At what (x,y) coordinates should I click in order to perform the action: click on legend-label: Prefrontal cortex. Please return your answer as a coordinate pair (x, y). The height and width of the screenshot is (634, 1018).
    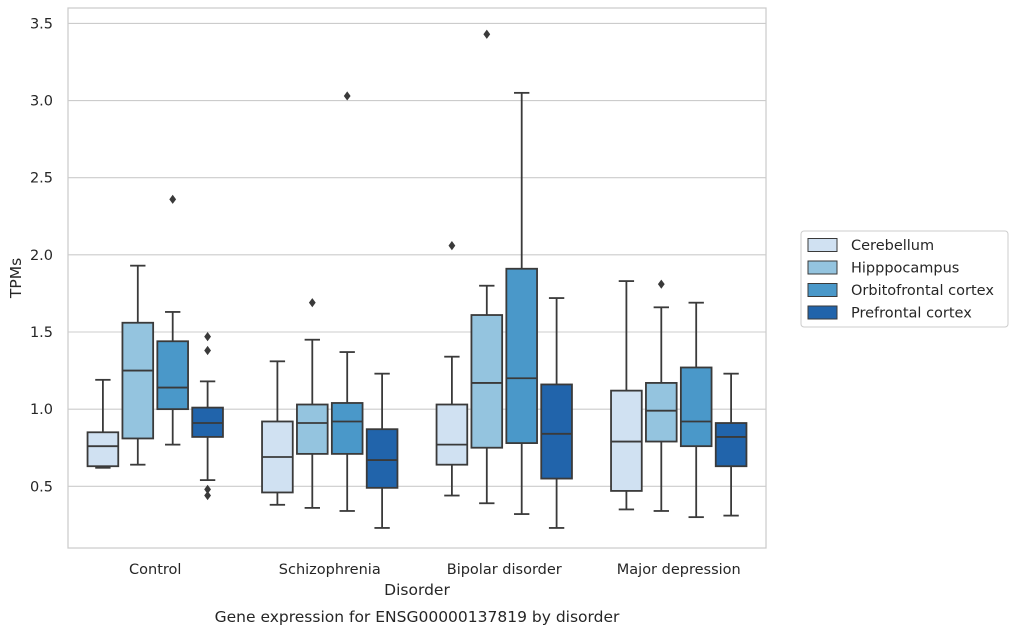
    Looking at the image, I should click on (911, 314).